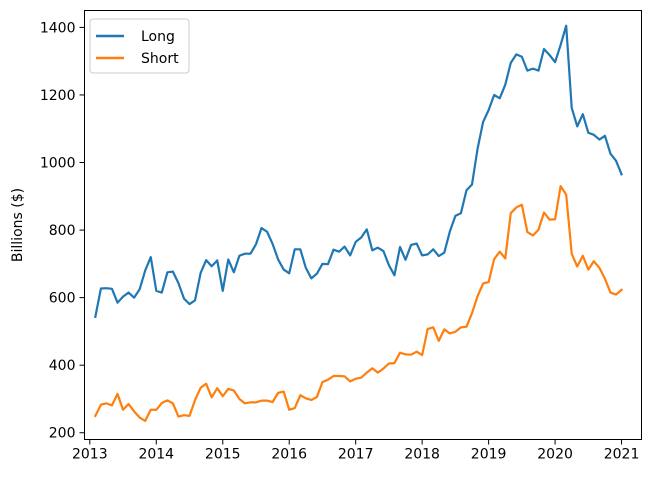 The height and width of the screenshot is (481, 659). Describe the element at coordinates (555, 455) in the screenshot. I see `x-tick-label: 2020` at that location.